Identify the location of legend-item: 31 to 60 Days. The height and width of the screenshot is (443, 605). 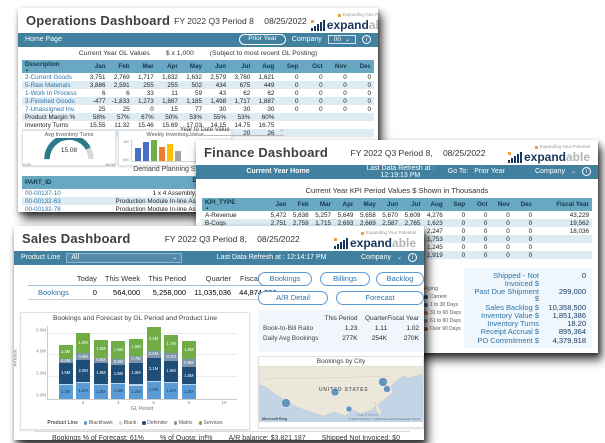
(442, 313).